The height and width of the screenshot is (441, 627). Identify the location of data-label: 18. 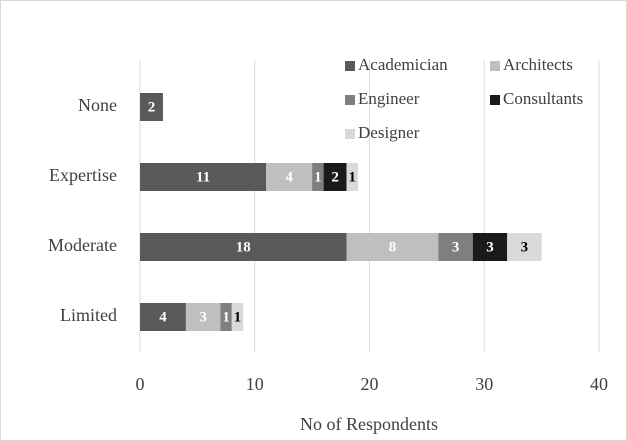
(243, 247).